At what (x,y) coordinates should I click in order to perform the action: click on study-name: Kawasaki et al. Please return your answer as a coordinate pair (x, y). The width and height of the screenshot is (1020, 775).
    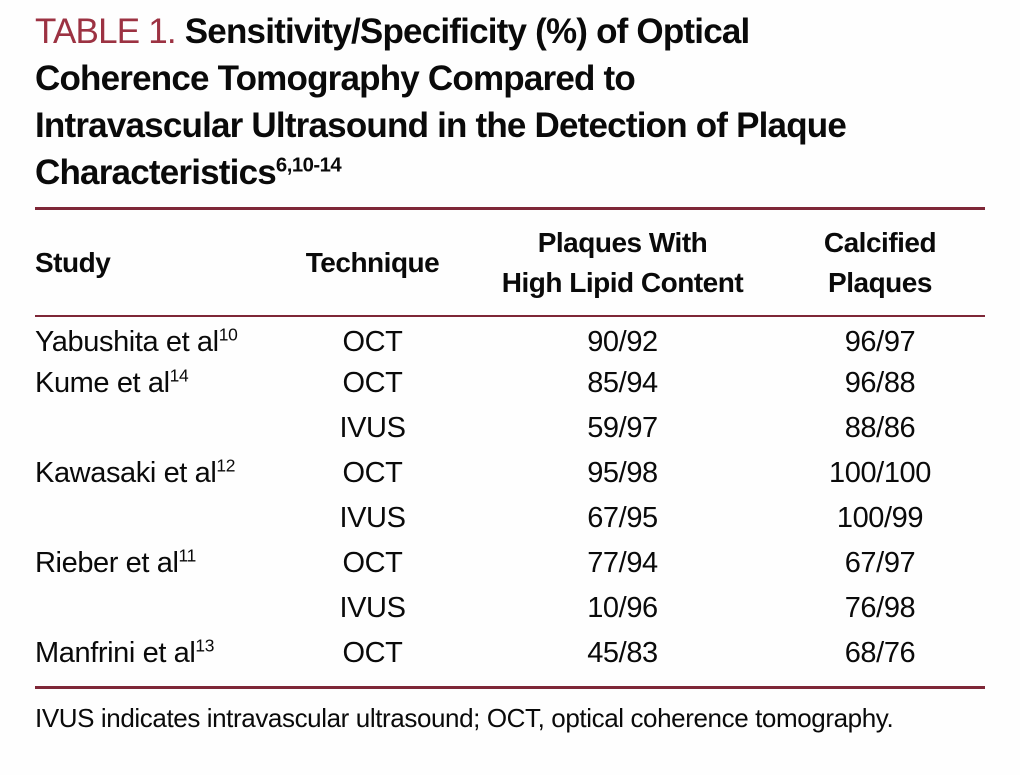
    Looking at the image, I should click on (126, 473).